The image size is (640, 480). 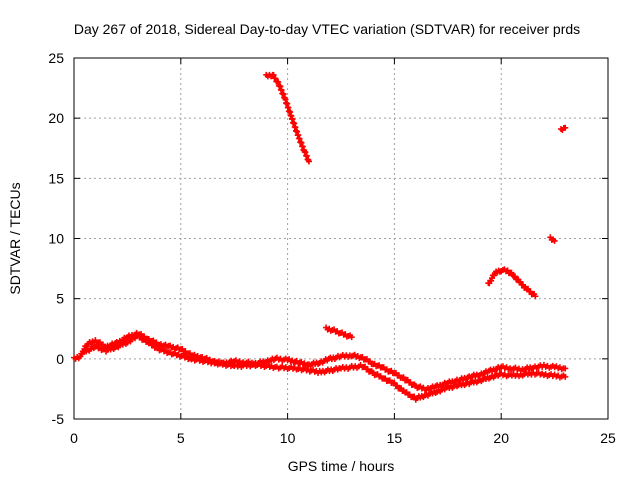 I want to click on x-tick-label: 25, so click(x=608, y=438).